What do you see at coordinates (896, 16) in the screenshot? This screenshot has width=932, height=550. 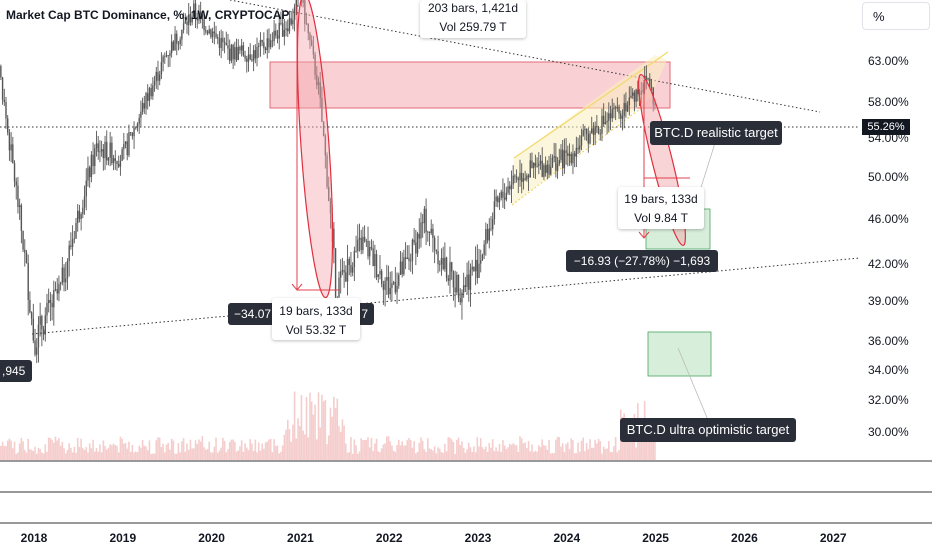 I see `unit-button: %` at bounding box center [896, 16].